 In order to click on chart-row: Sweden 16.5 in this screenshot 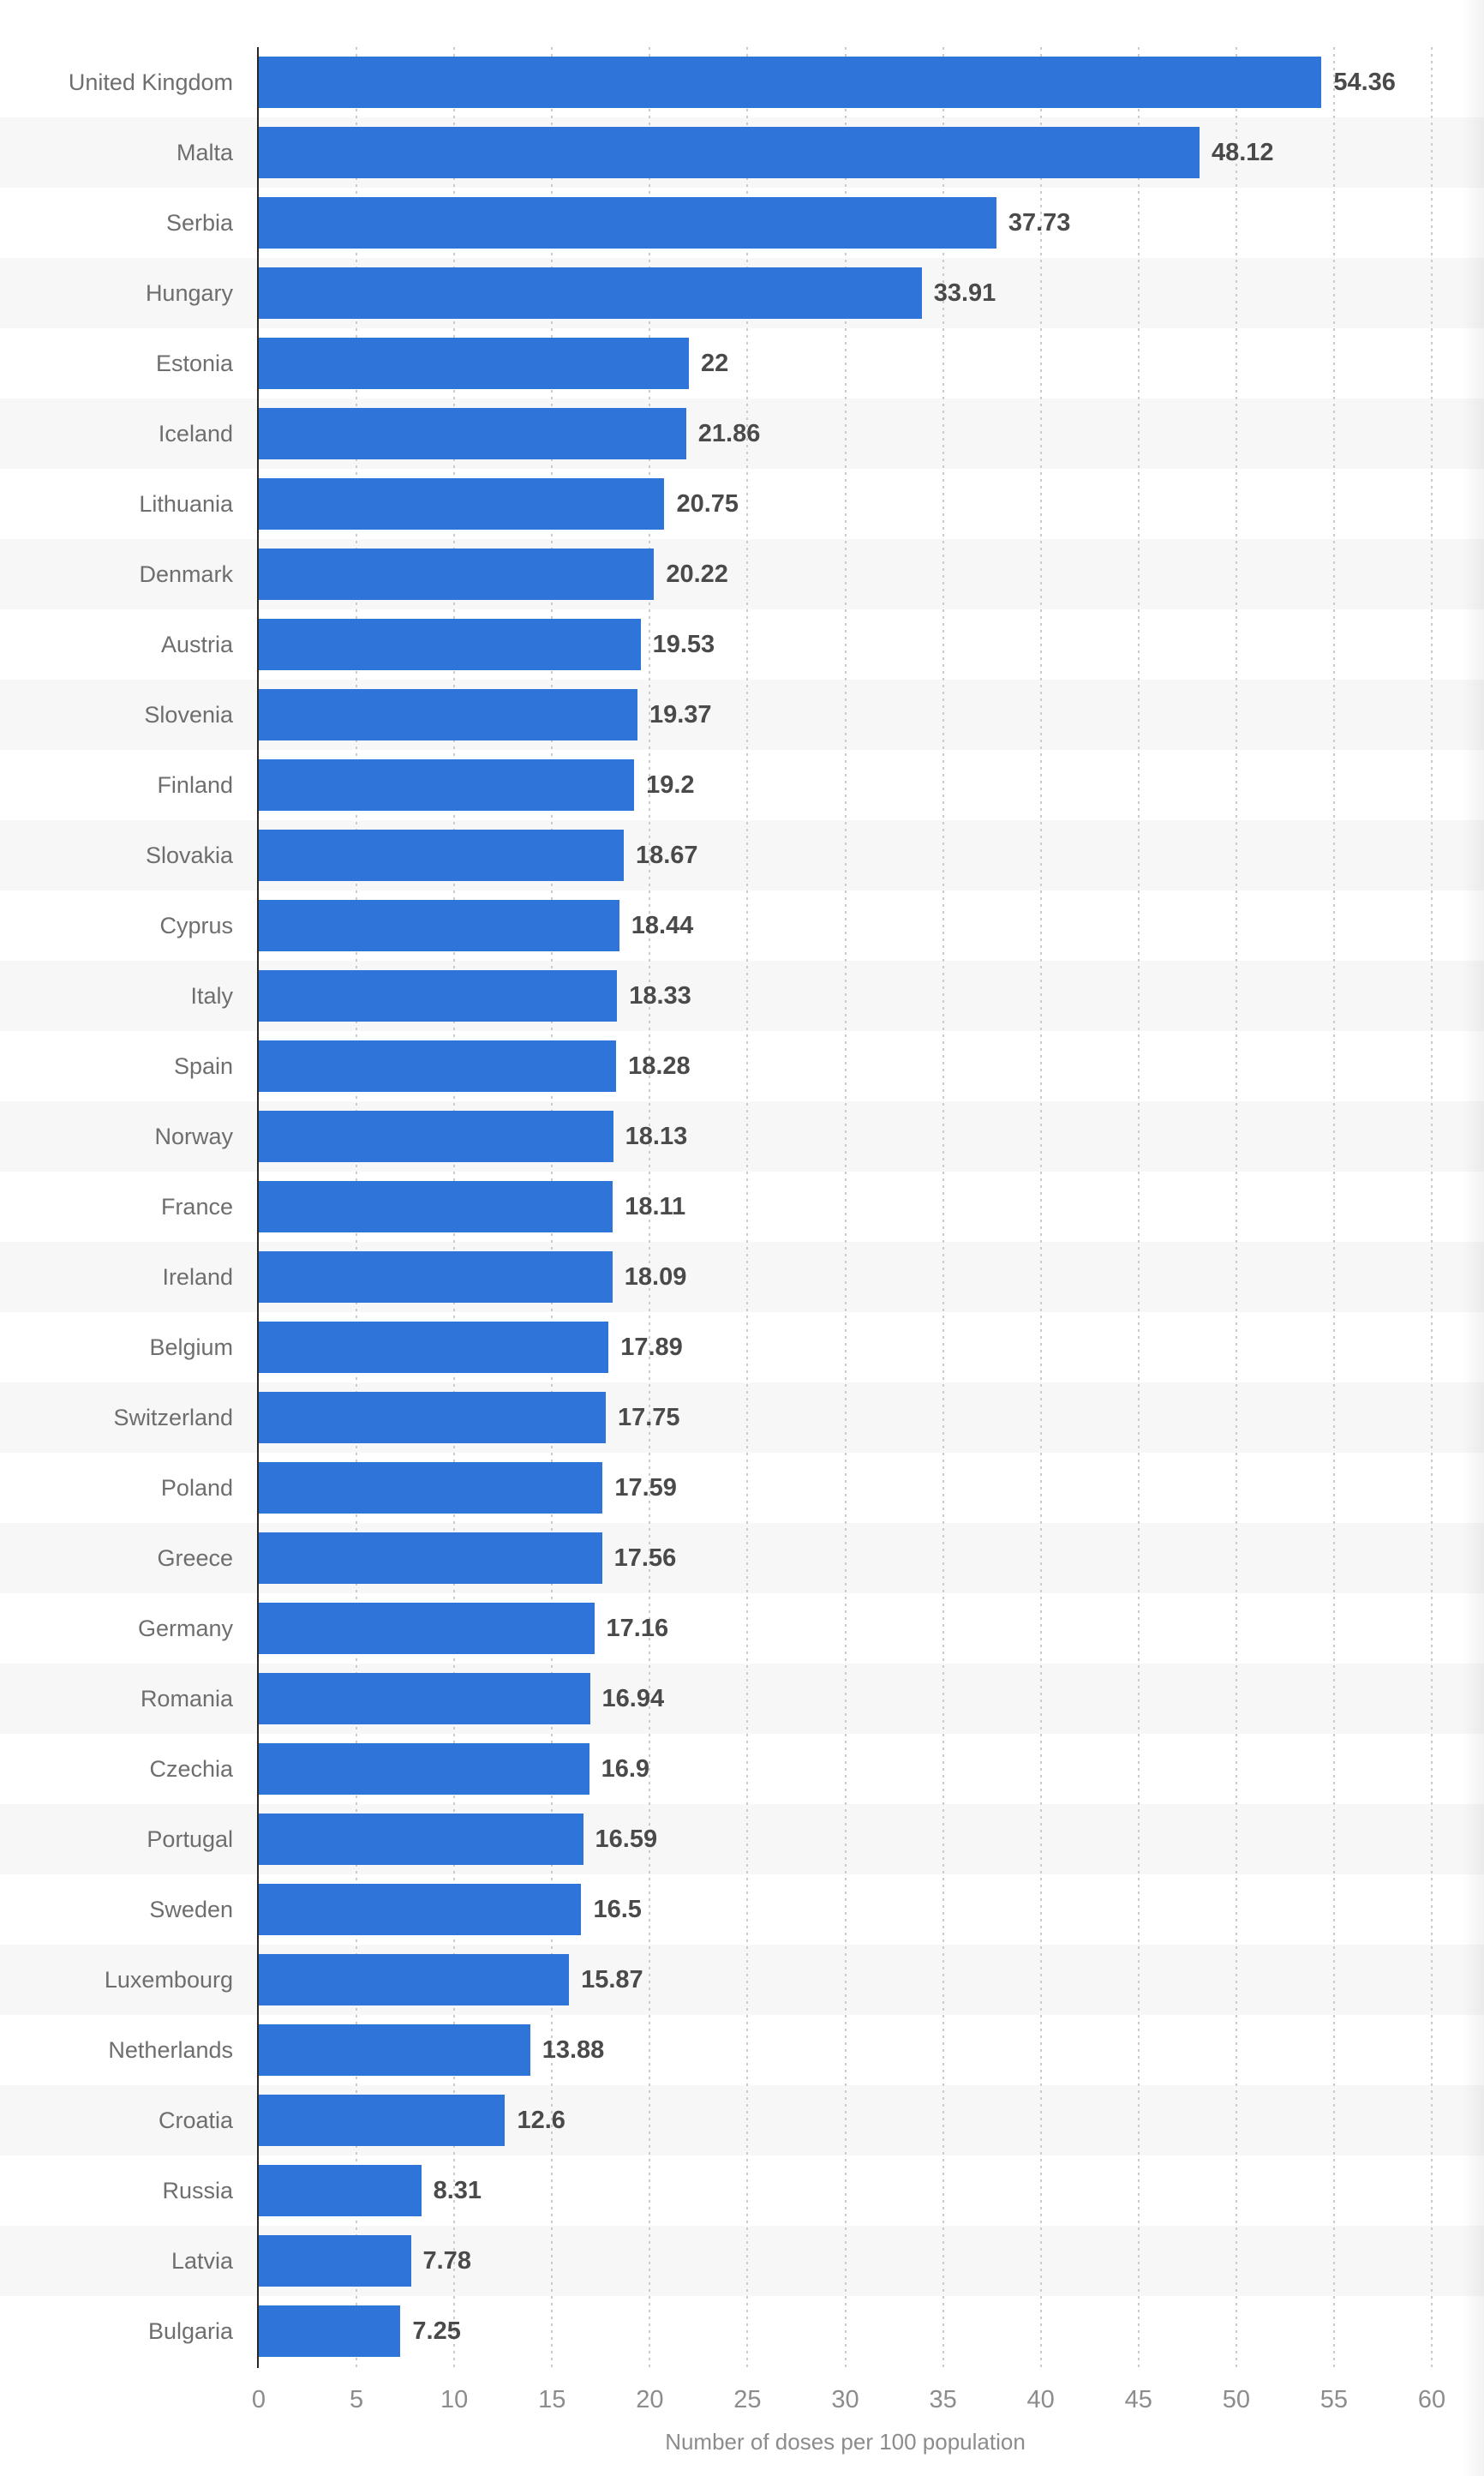, I will do `click(742, 1910)`.